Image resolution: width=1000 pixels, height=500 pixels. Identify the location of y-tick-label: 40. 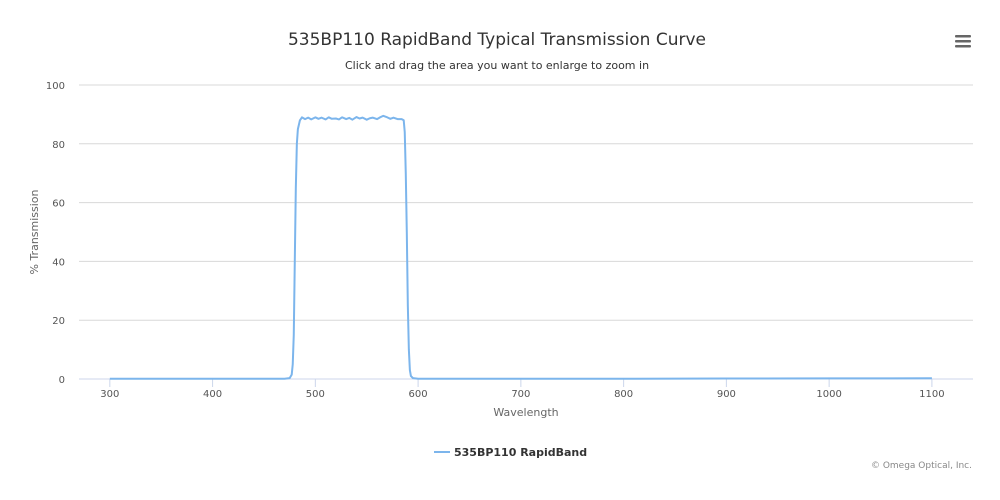
(58, 262).